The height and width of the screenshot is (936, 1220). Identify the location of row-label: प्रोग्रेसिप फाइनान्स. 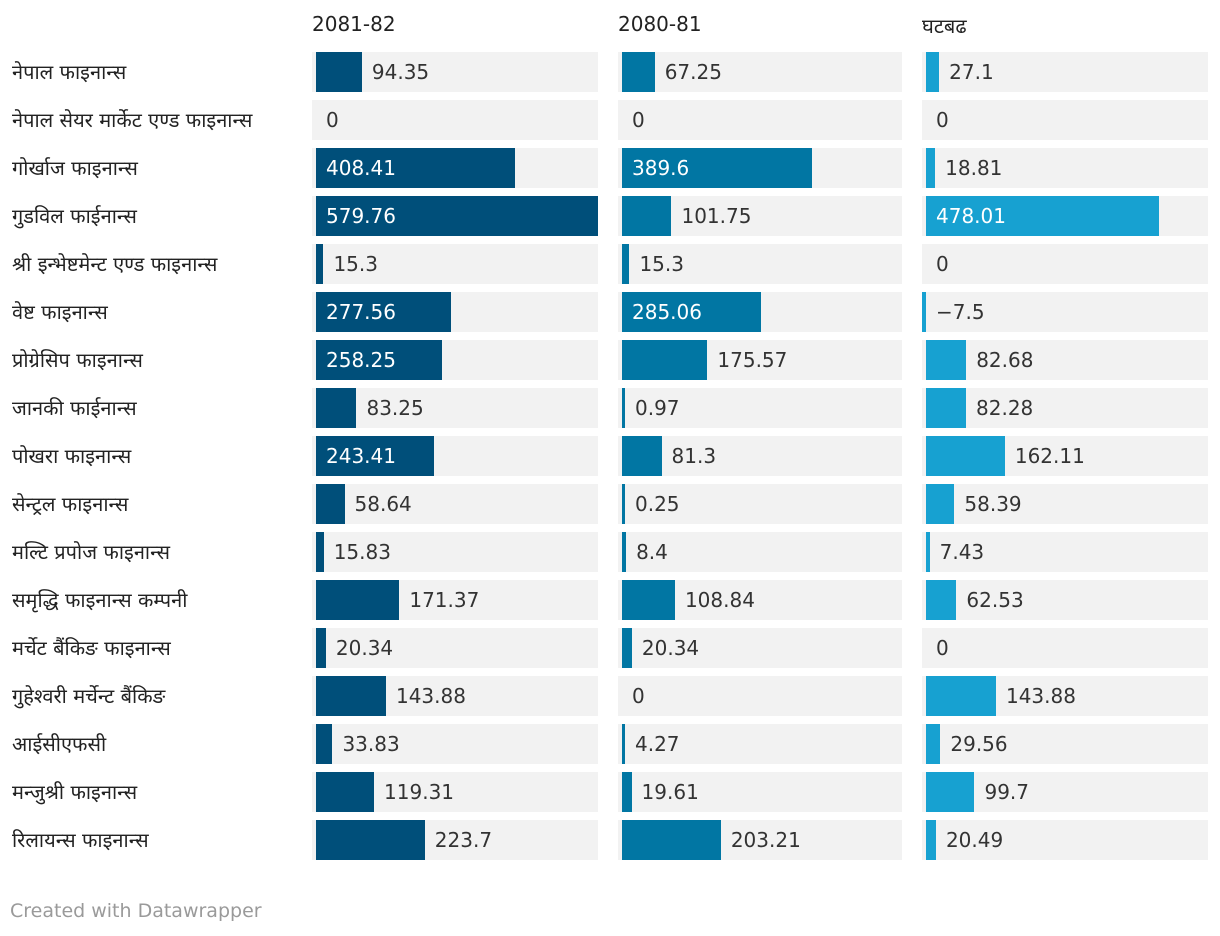
(77, 360).